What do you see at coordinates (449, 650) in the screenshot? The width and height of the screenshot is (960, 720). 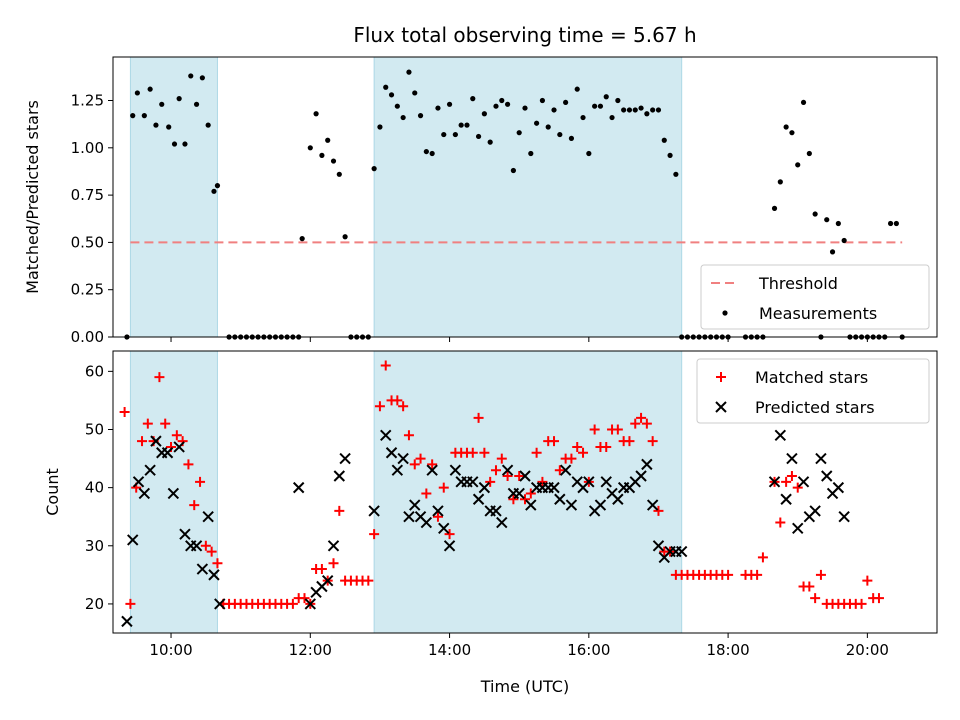 I see `x-tick-label: 14:00` at bounding box center [449, 650].